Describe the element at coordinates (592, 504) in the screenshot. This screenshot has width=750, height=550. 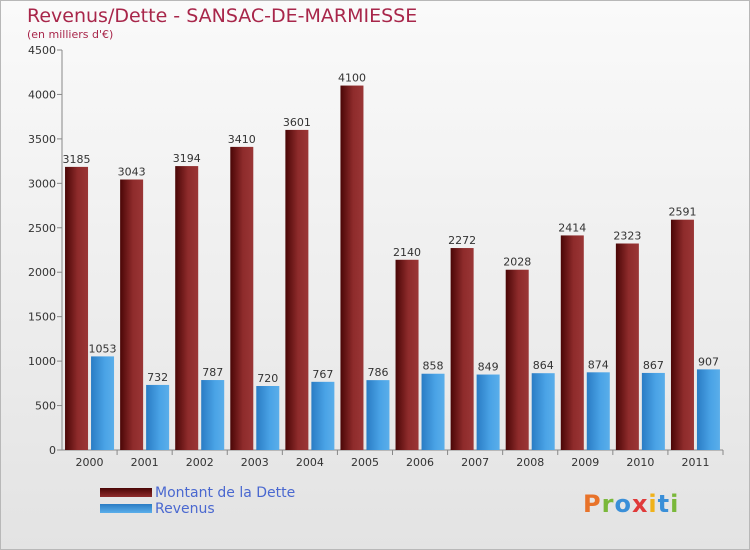
I see `logo-letter: P` at that location.